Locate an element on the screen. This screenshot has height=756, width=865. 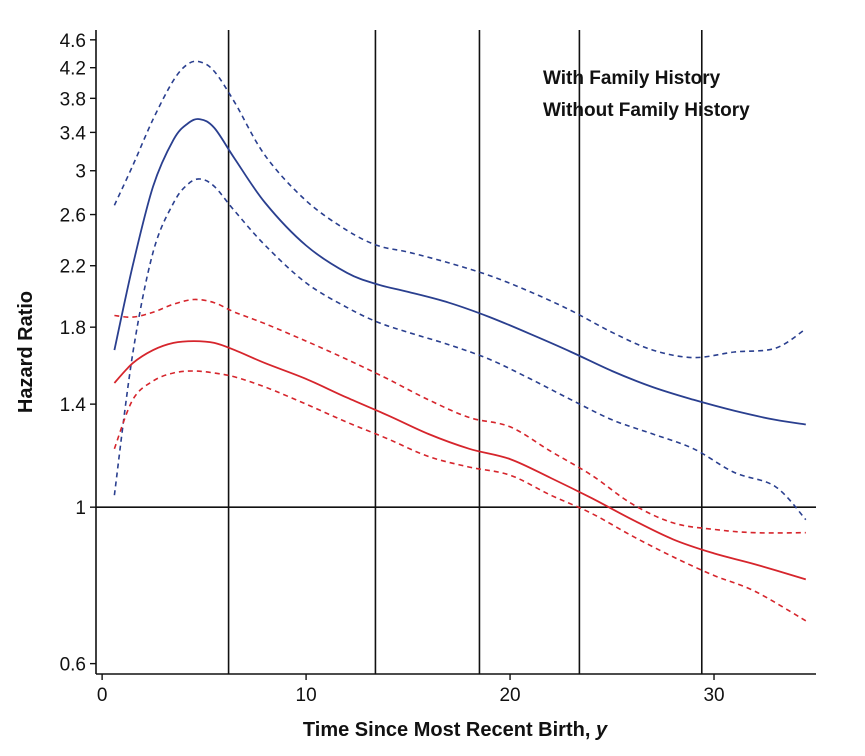
y-tick-label: 3 is located at coordinates (80, 172).